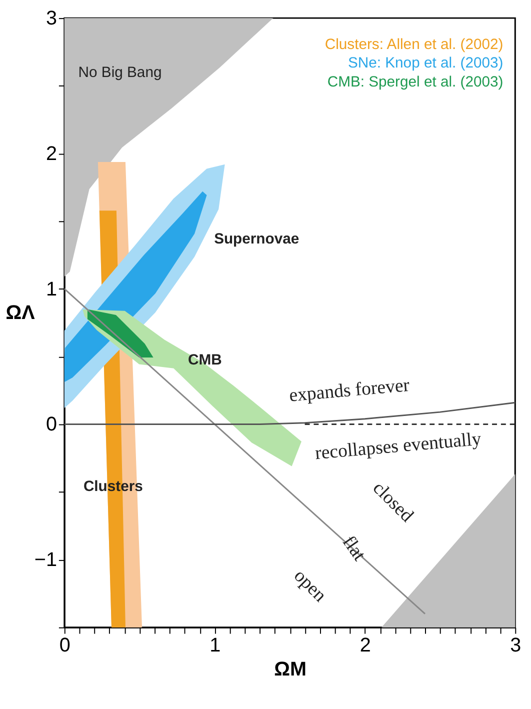 The image size is (531, 709). What do you see at coordinates (205, 360) in the screenshot?
I see `annotation: CMB` at bounding box center [205, 360].